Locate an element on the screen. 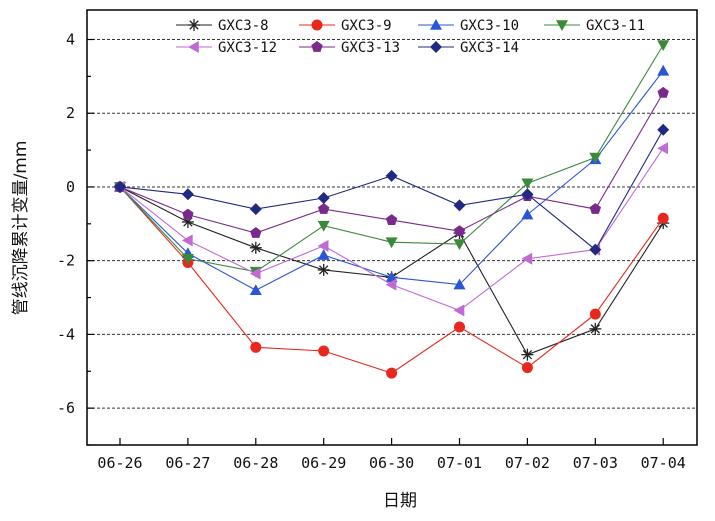  legend-label: GXC3-13 is located at coordinates (370, 48).